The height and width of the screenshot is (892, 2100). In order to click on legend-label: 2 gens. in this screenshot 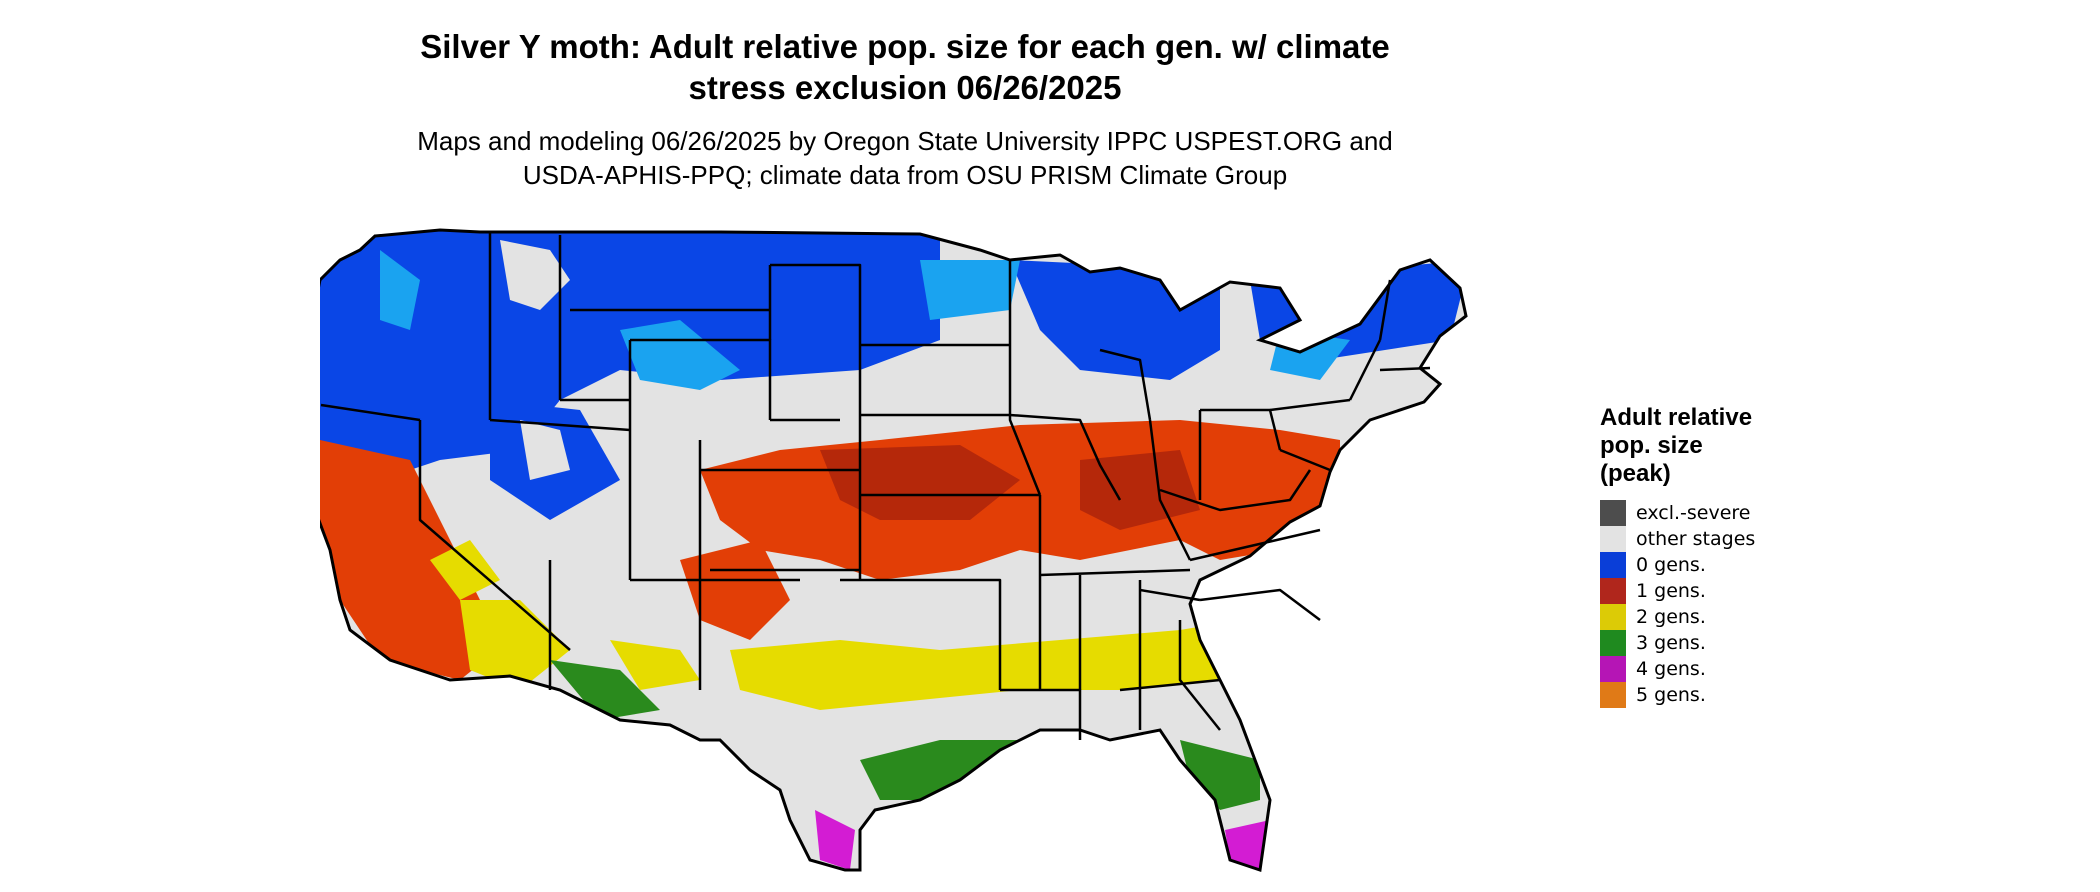, I will do `click(1671, 617)`.